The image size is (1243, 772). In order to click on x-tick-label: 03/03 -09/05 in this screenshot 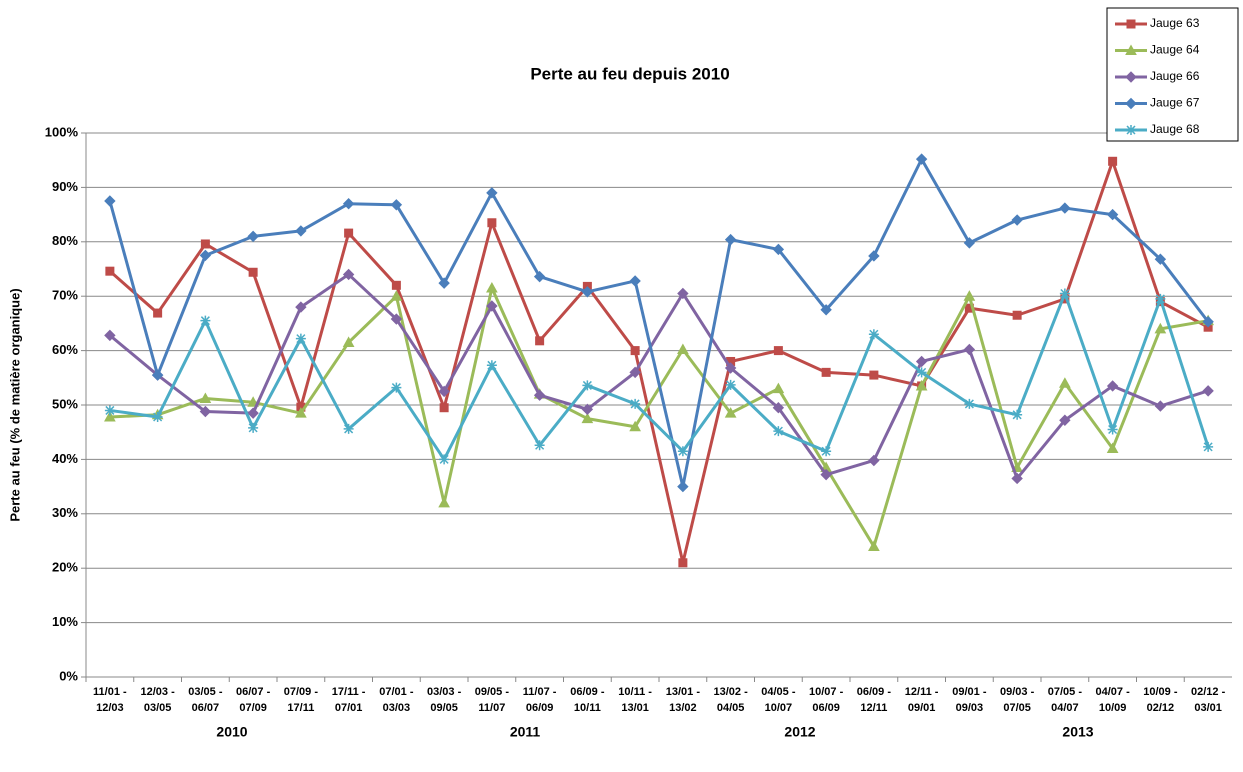, I will do `click(444, 700)`.